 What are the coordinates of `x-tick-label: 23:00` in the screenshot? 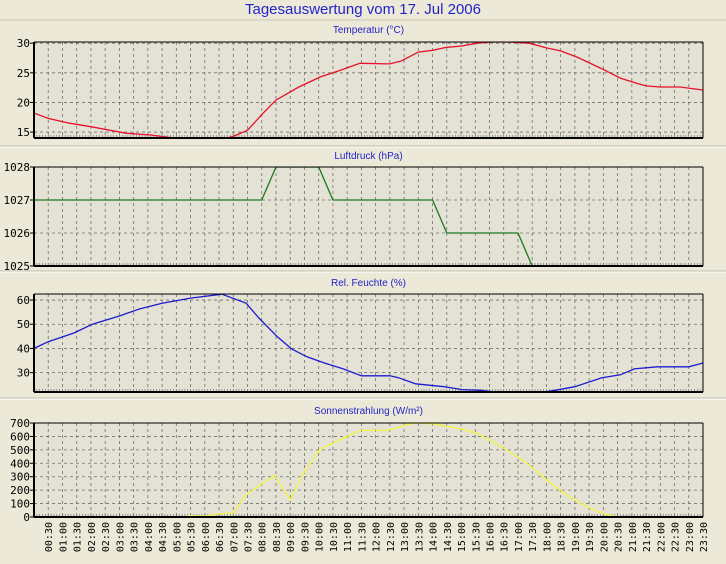 It's located at (690, 537).